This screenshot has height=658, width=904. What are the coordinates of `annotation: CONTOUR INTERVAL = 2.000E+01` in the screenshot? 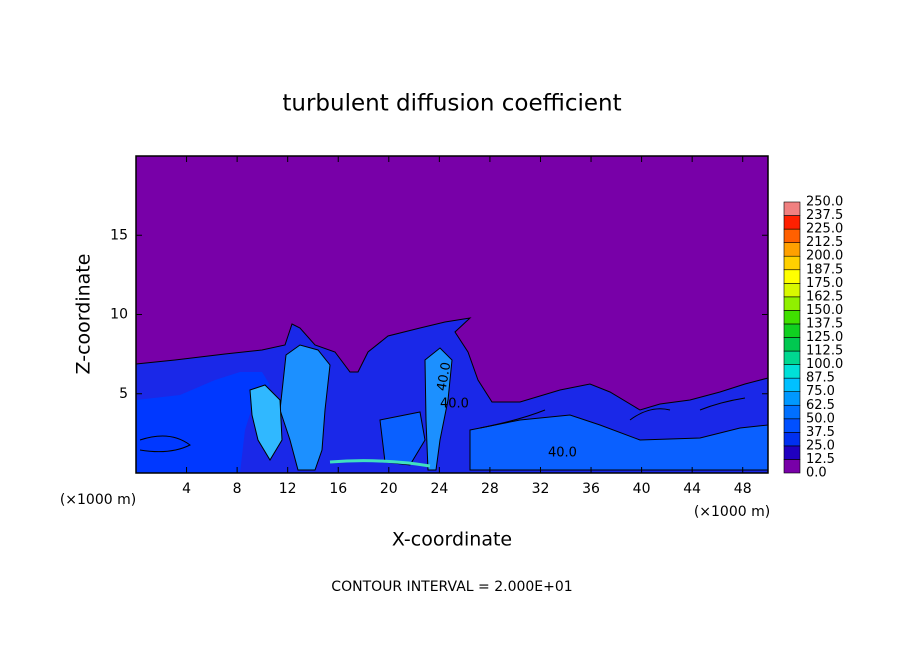 It's located at (451, 587).